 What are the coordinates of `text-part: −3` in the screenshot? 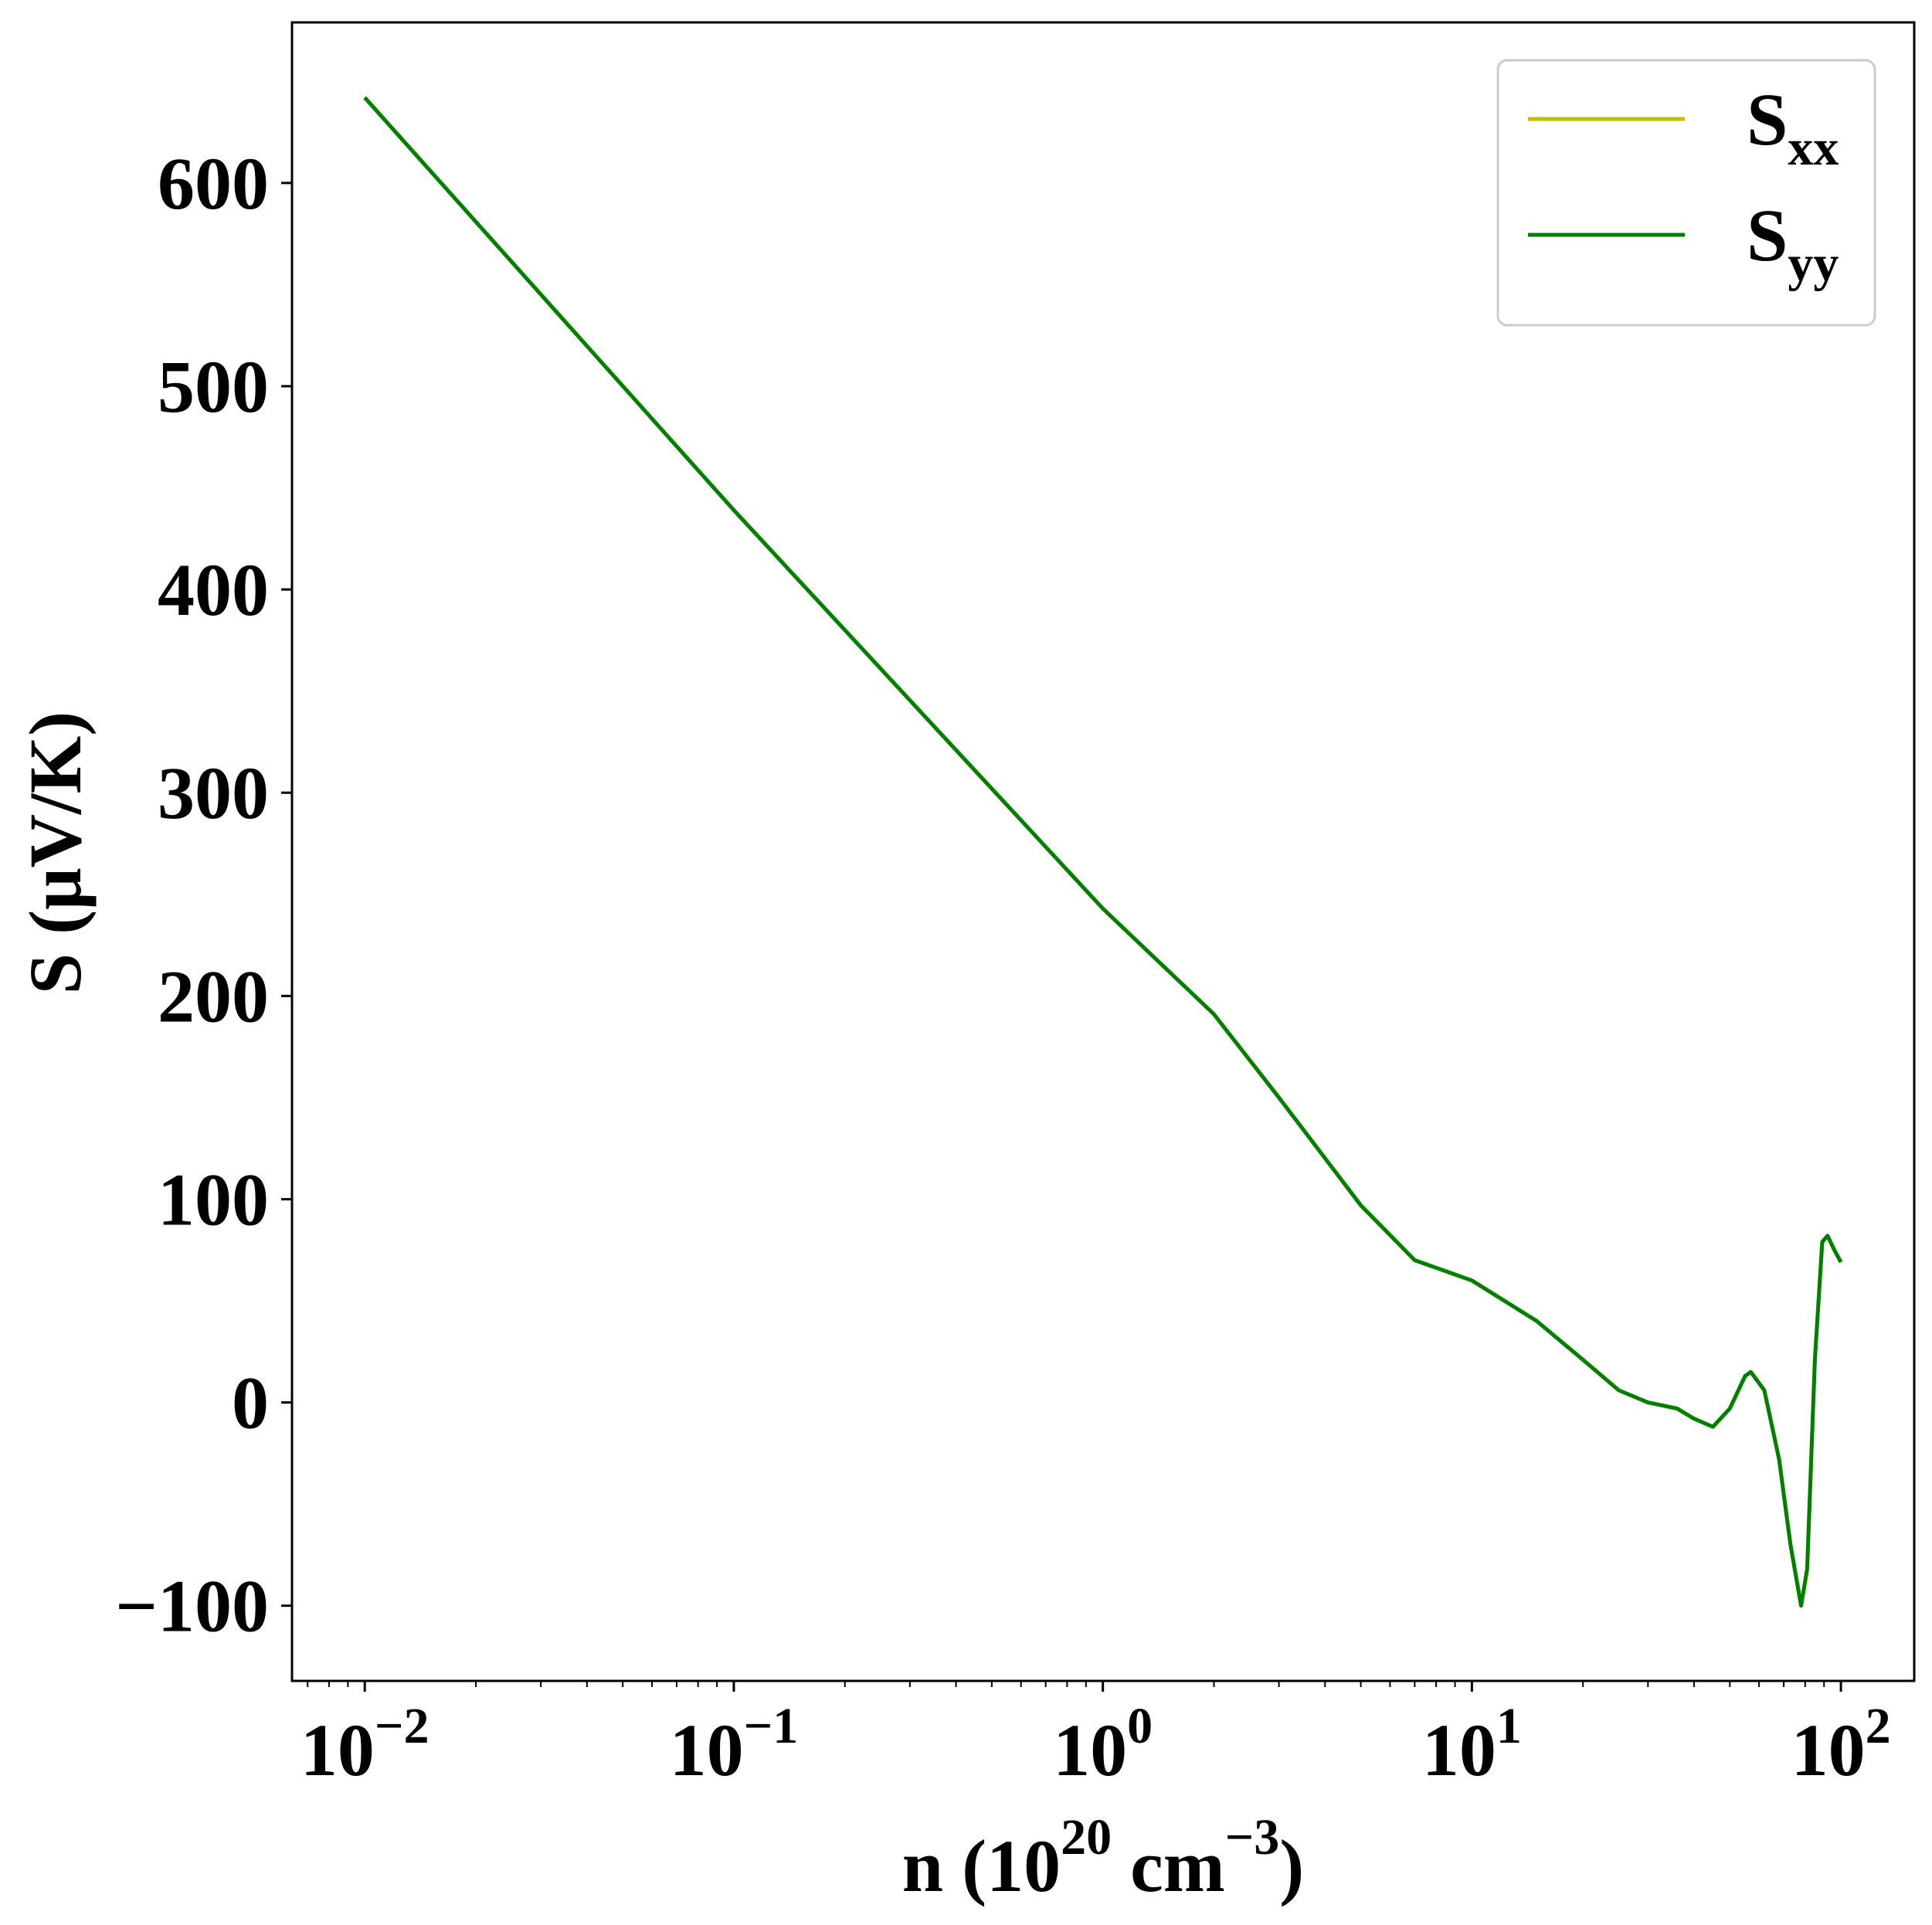 It's located at (1252, 1837).